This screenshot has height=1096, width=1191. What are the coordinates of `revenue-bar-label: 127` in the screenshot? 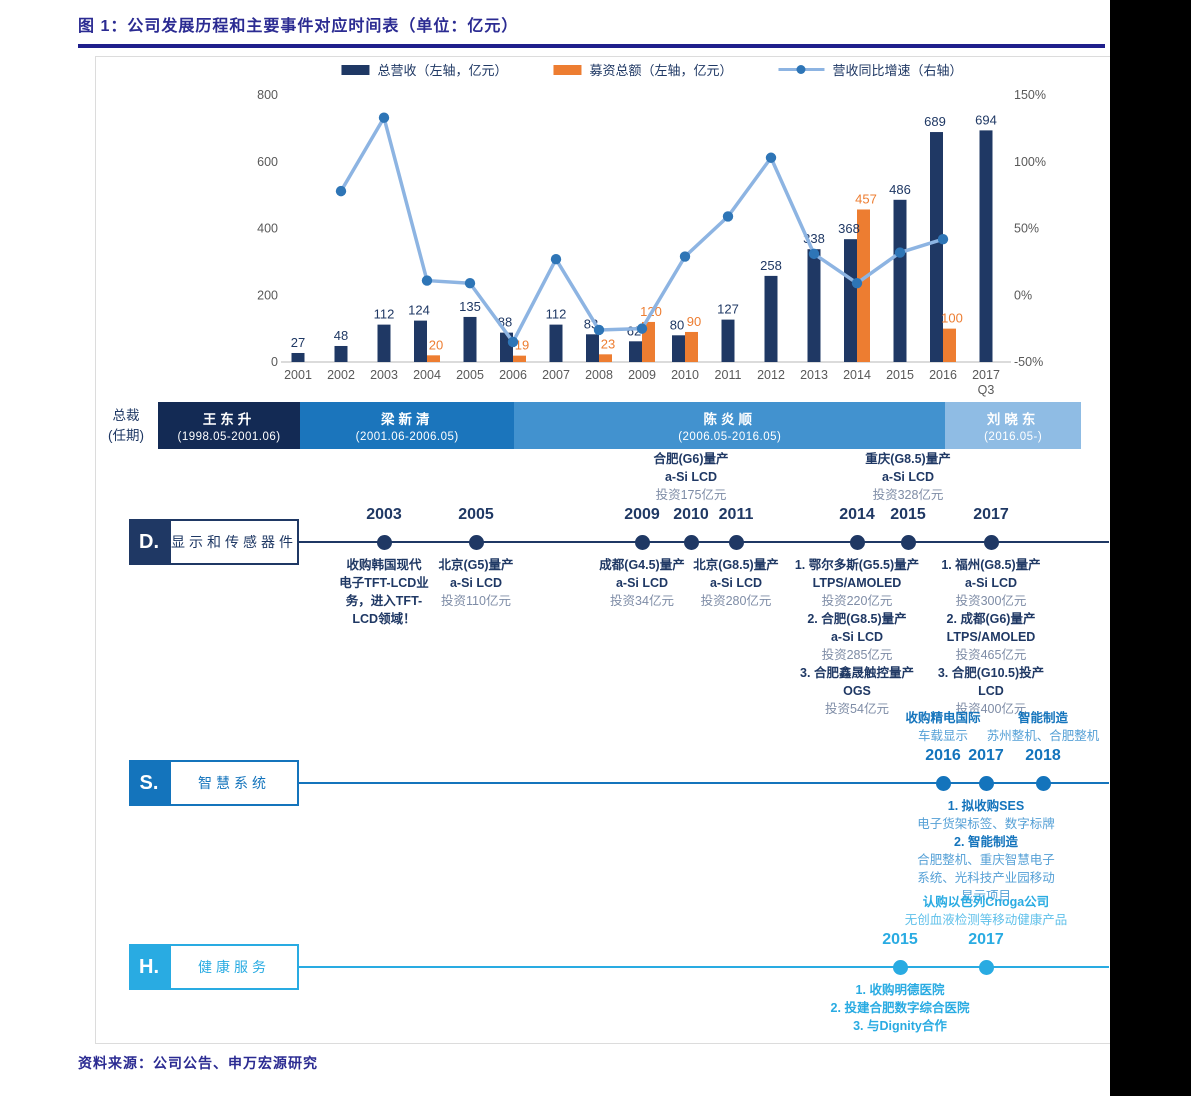 It's located at (728, 309).